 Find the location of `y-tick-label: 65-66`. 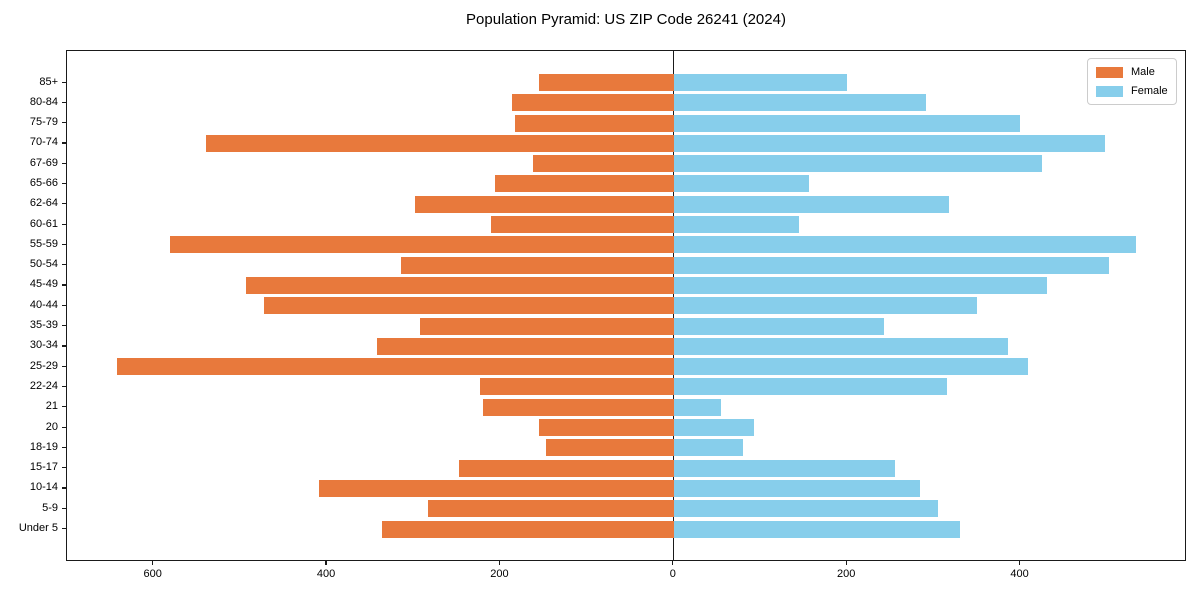

y-tick-label: 65-66 is located at coordinates (43, 182).